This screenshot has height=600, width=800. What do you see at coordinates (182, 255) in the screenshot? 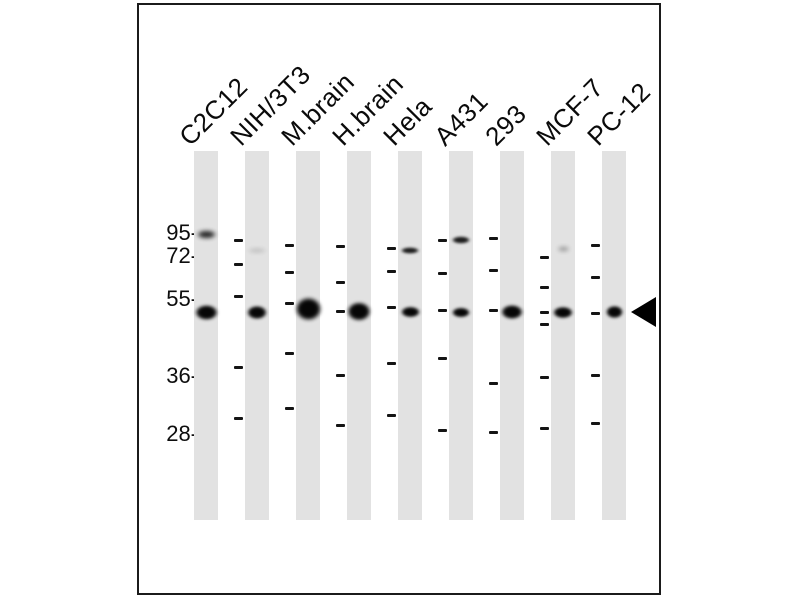
I see `mw-marker-label: 72-` at bounding box center [182, 255].